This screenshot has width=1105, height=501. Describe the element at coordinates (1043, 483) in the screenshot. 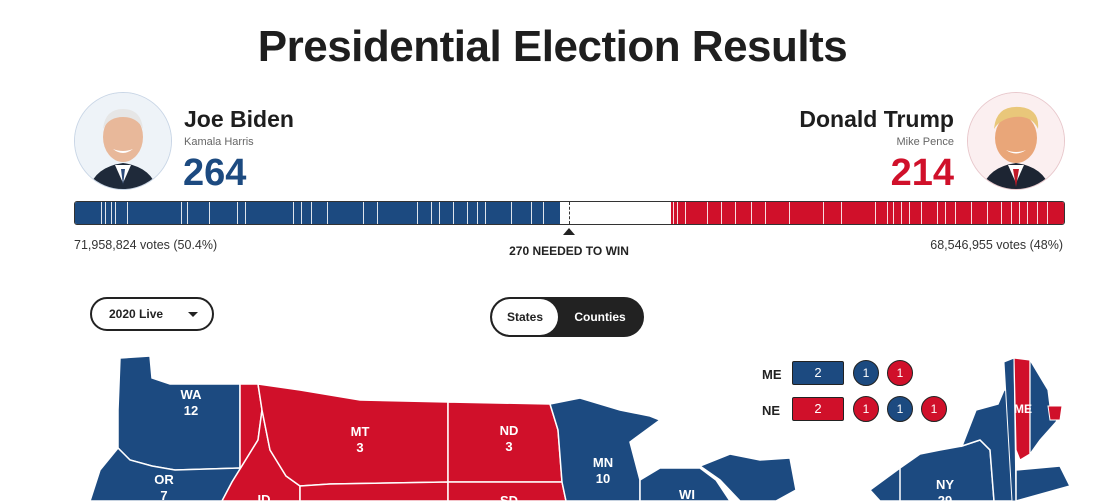

I see `state-ma` at that location.